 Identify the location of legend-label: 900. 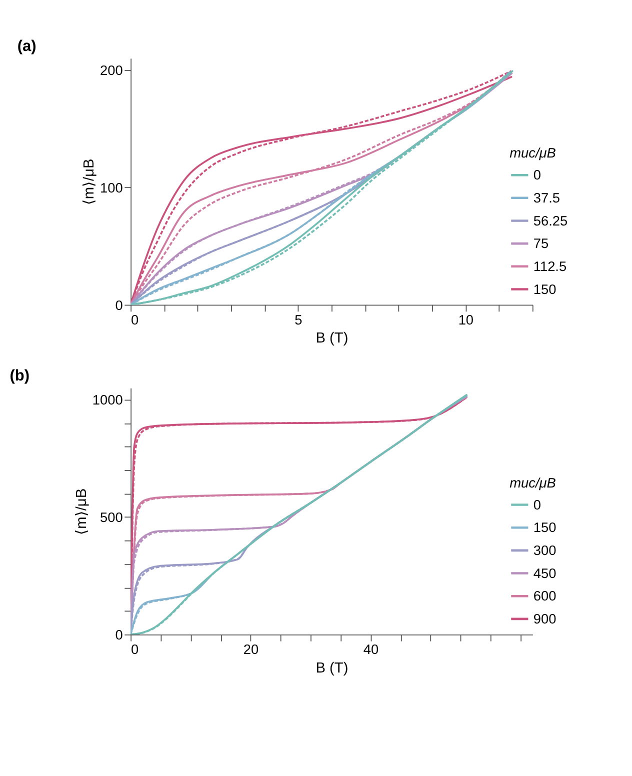
(545, 619).